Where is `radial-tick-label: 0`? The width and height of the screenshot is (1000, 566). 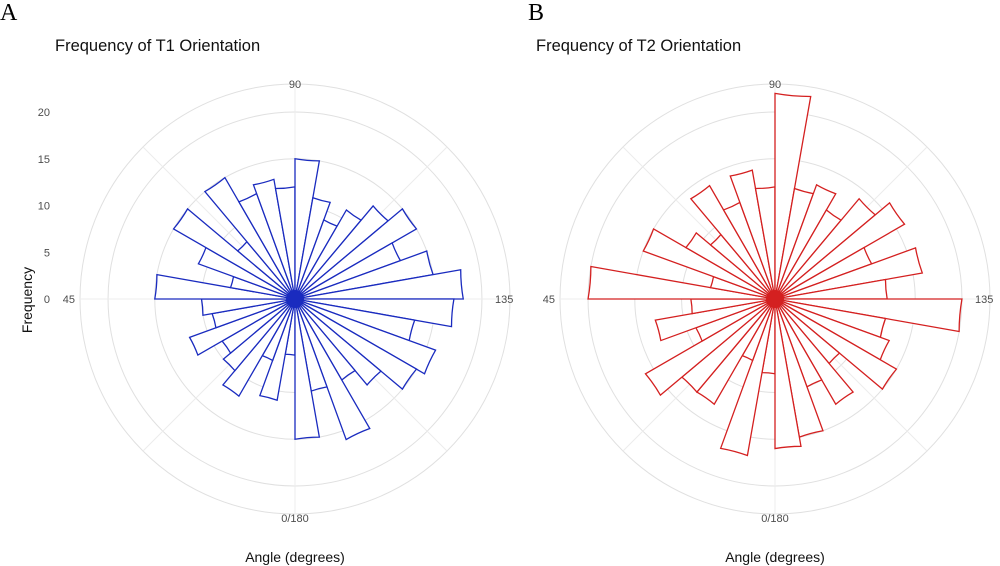
radial-tick-label: 0 is located at coordinates (47, 300).